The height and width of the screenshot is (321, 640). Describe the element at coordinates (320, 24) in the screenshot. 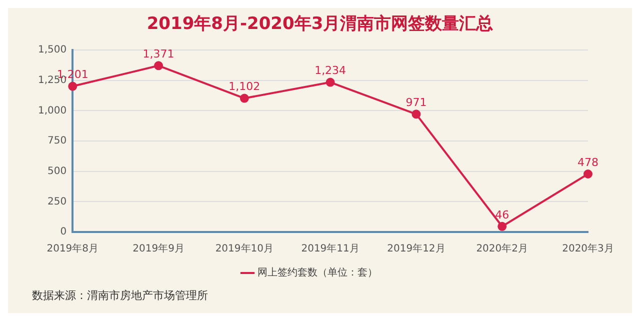

I see `chart-title: 2019年8月-2020年3月渭南市网签数量汇总` at that location.